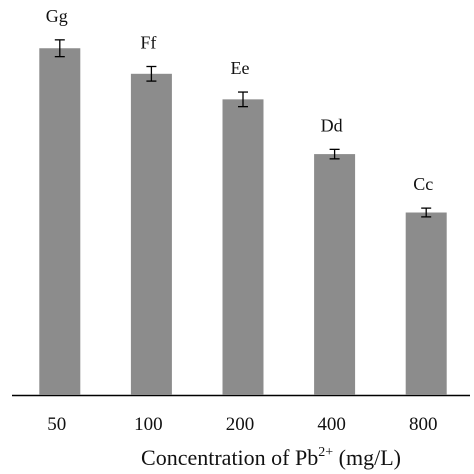 The height and width of the screenshot is (474, 474). Describe the element at coordinates (423, 184) in the screenshot. I see `annotation-800: Cc` at that location.